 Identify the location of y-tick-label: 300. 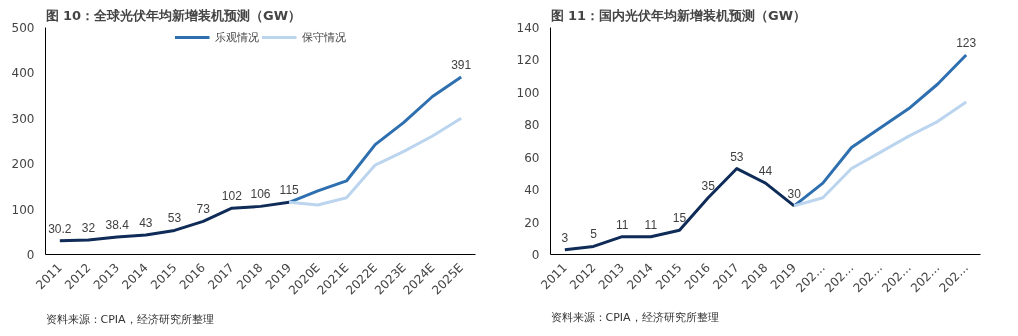
(23, 118).